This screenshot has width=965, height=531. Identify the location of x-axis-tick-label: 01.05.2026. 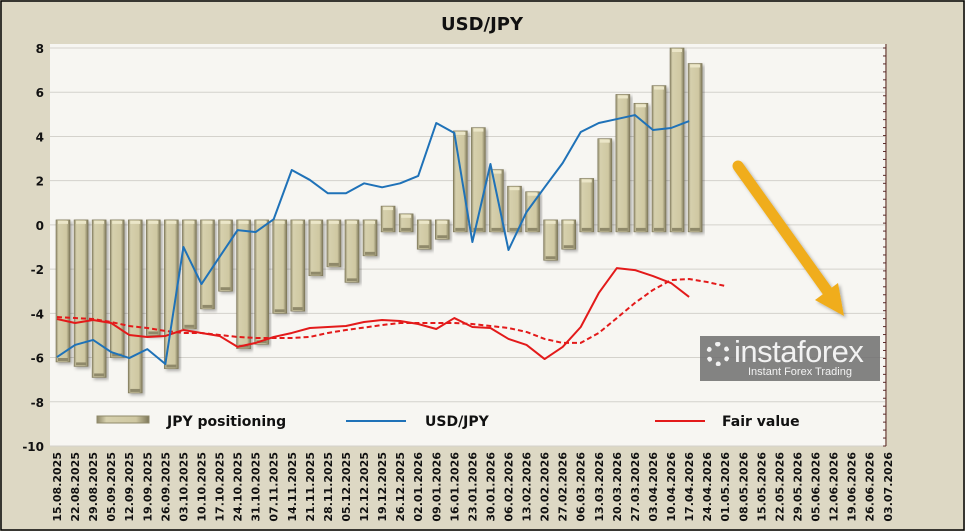
(725, 487).